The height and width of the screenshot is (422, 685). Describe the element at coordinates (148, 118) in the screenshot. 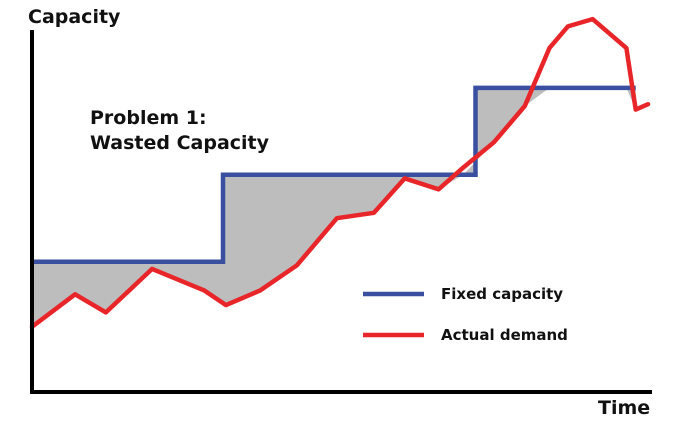

I see `annotation-line-1: Problem 1:` at that location.